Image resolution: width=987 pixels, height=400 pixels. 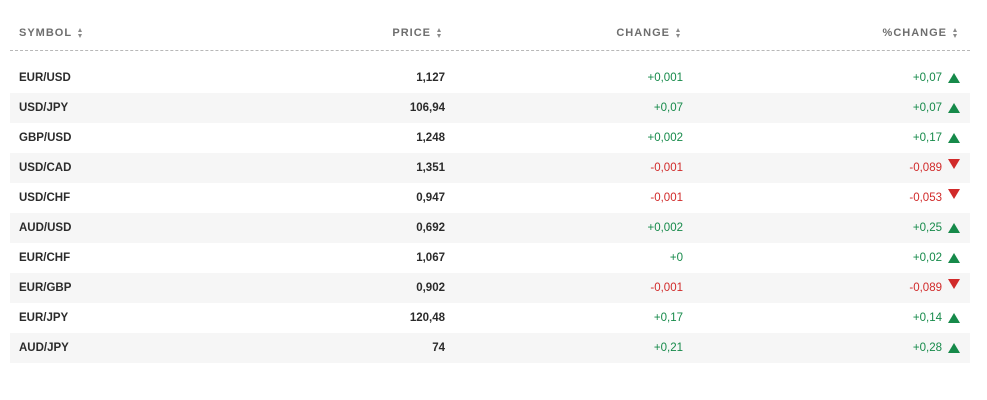 I want to click on table-row: USD/JPY 106,94 +0,07 +0,07, so click(x=490, y=108).